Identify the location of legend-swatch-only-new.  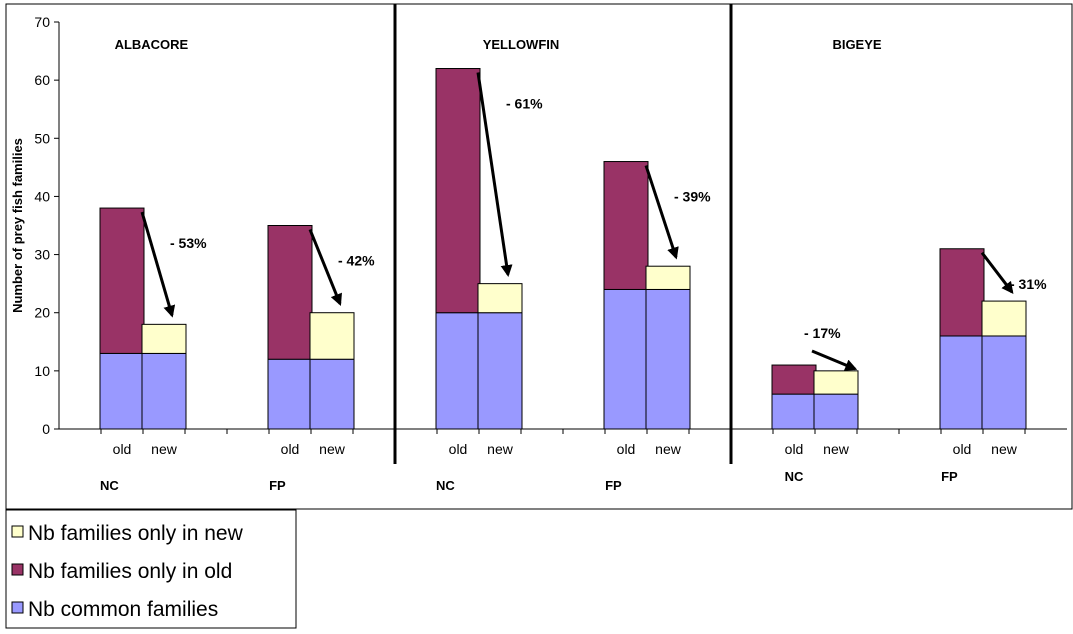
(17, 531).